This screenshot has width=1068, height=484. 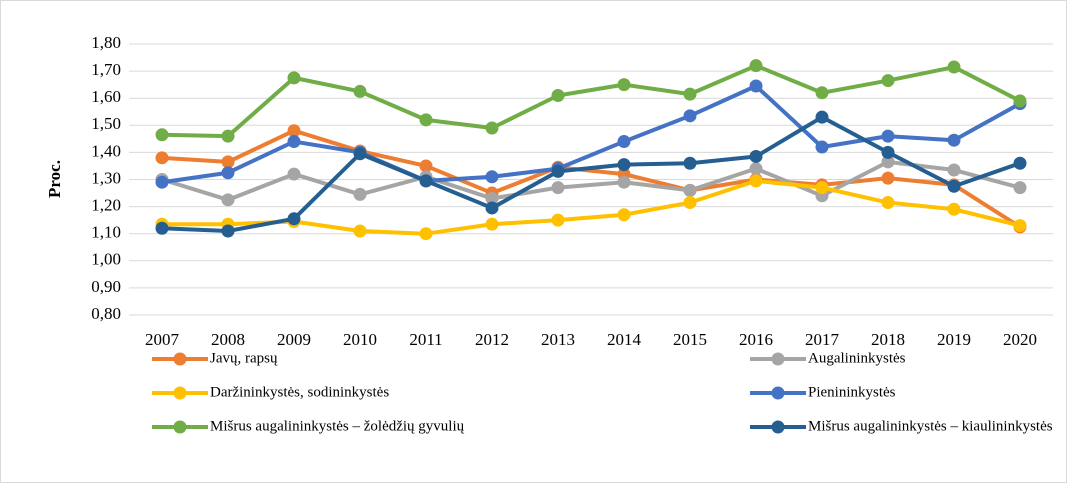 What do you see at coordinates (106, 232) in the screenshot?
I see `y-tick-label: 1,10` at bounding box center [106, 232].